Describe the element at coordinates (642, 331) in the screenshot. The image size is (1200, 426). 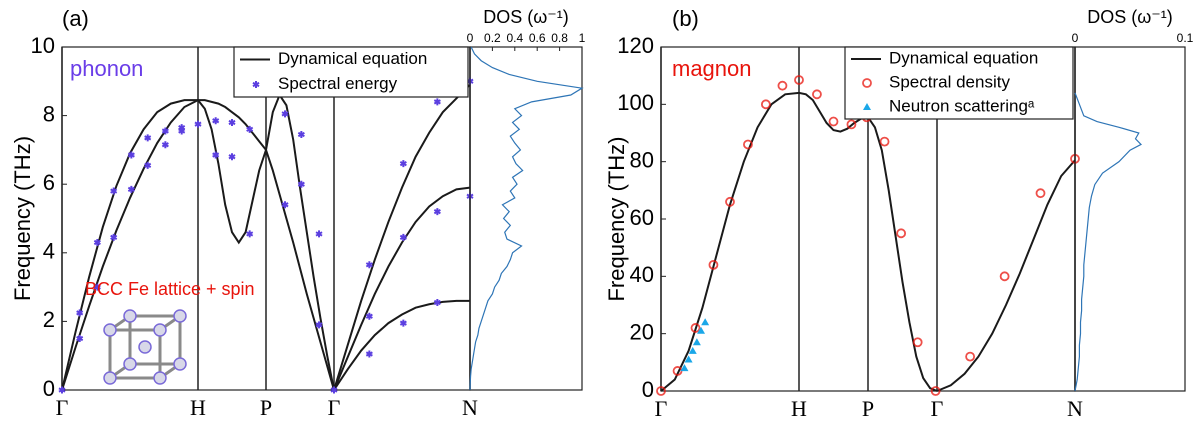
I see `y-tick-label: 20` at that location.